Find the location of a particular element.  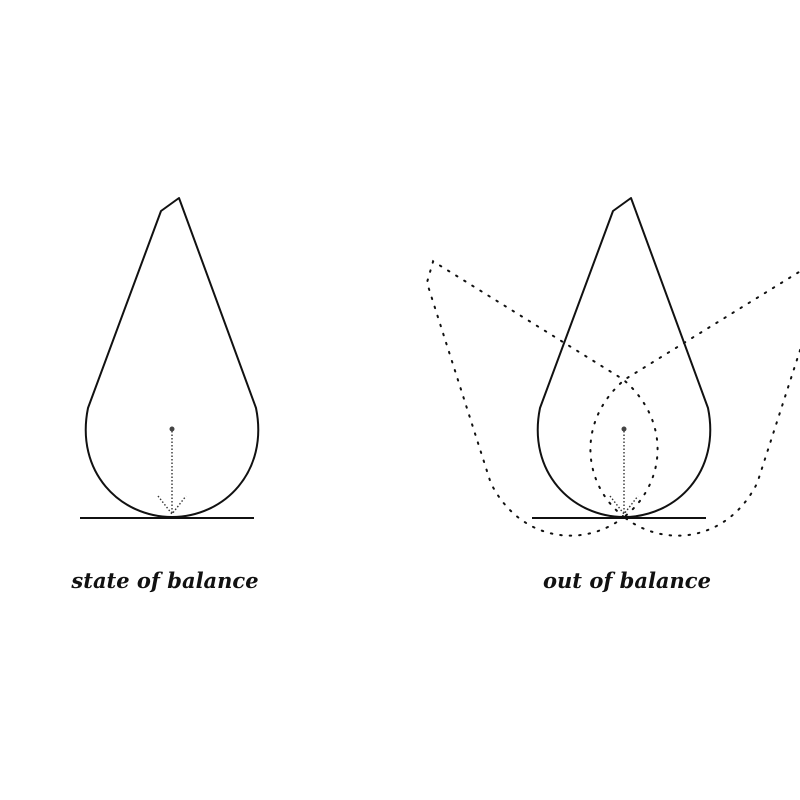

left-panel is located at coordinates (170, 358).